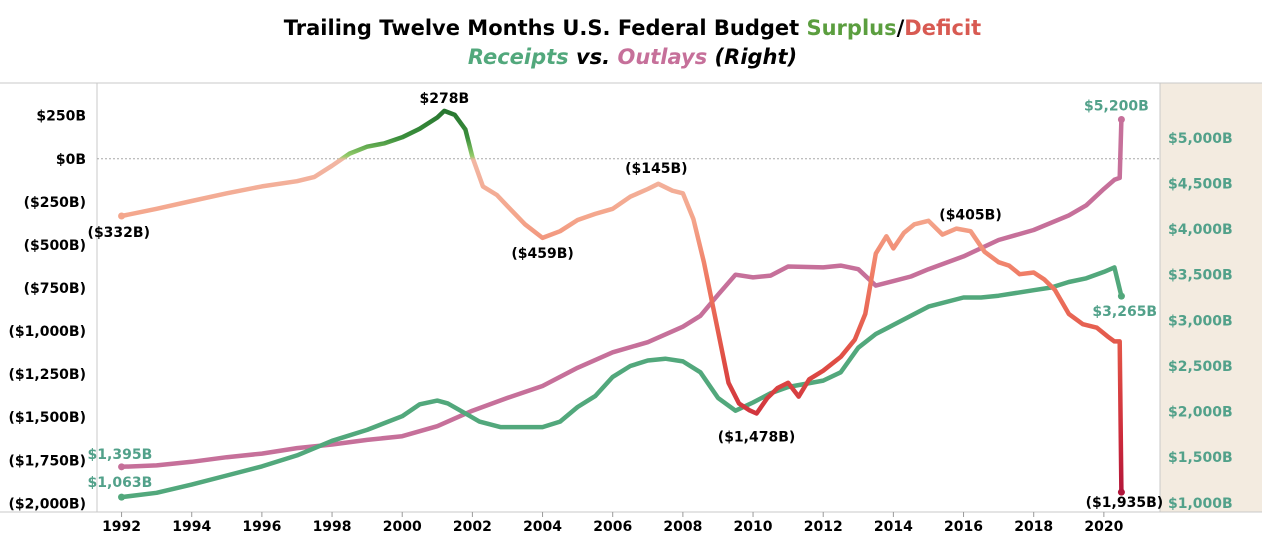 This screenshot has height=545, width=1265. I want to click on left-tick-label: ($1,000B), so click(48, 332).